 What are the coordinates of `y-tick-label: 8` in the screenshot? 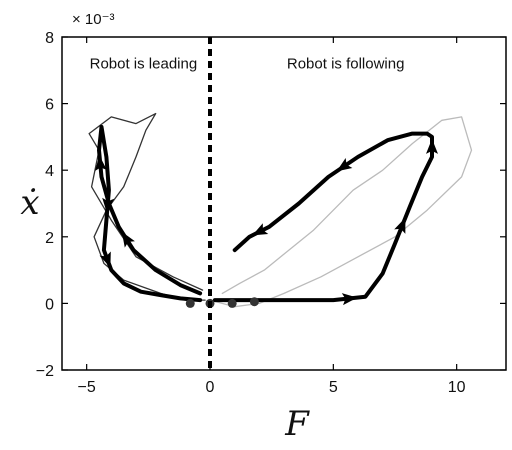 It's located at (49, 38).